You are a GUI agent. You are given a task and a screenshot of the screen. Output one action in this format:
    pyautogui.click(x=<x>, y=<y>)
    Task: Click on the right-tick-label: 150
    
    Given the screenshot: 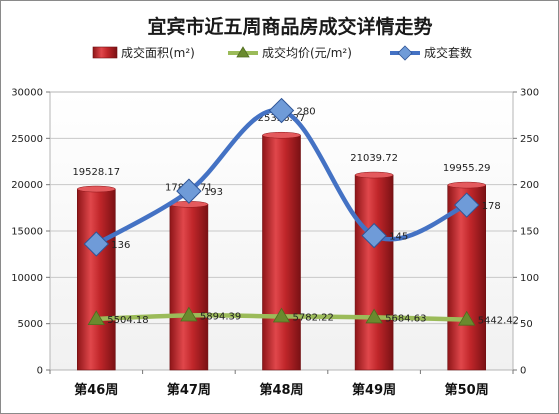 What is the action you would take?
    pyautogui.click(x=529, y=232)
    